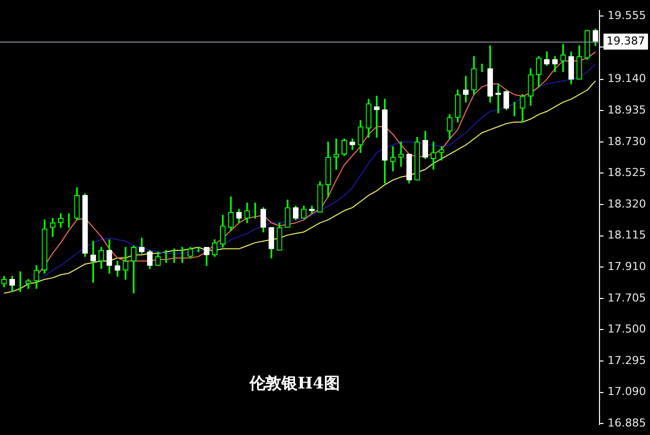  What do you see at coordinates (627, 79) in the screenshot?
I see `y-tick-label: 19.140` at bounding box center [627, 79].